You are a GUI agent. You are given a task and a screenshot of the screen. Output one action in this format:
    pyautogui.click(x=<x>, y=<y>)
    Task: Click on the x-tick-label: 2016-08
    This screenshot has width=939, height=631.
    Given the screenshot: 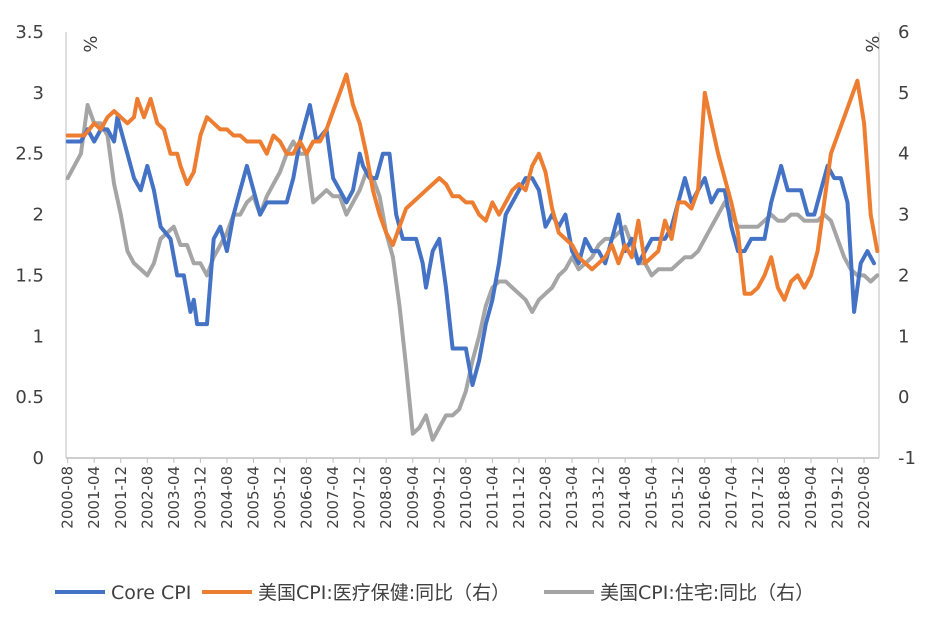 What is the action you would take?
    pyautogui.click(x=705, y=497)
    